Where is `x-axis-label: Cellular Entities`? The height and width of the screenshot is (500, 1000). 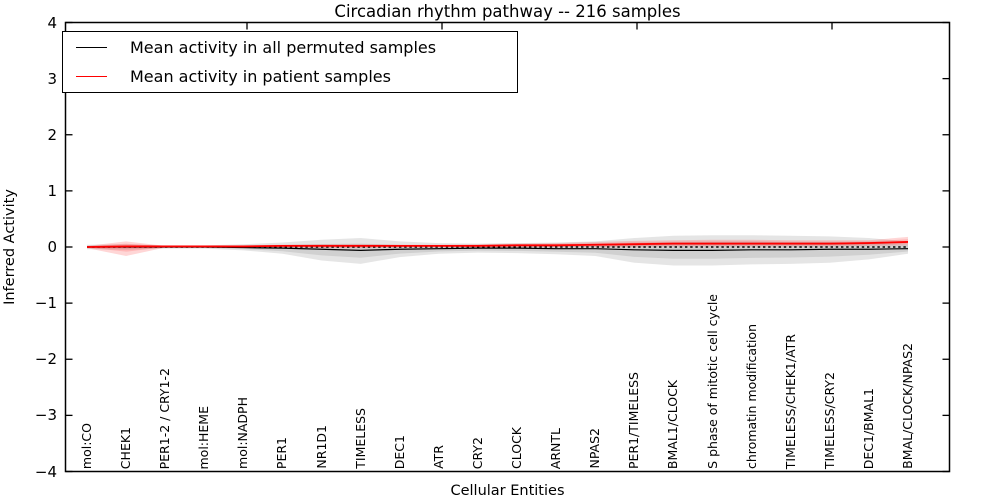
x-axis-label: Cellular Entities is located at coordinates (507, 491).